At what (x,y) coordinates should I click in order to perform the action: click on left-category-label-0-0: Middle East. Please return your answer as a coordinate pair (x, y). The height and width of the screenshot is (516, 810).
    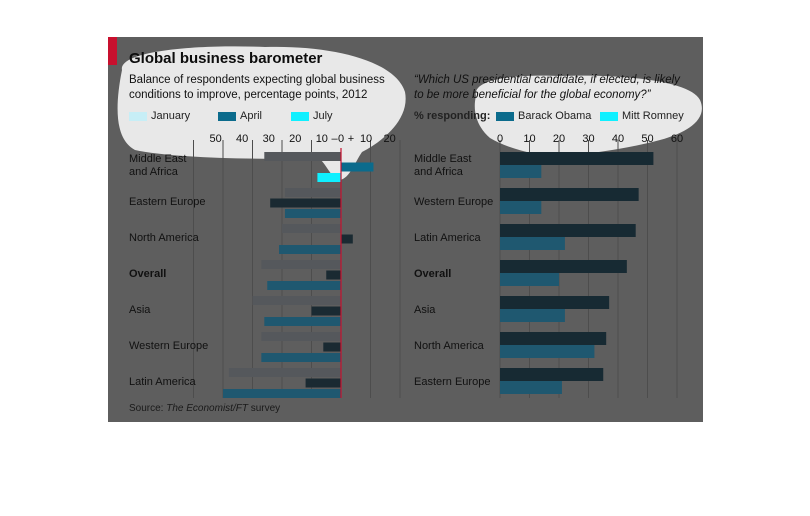
    Looking at the image, I should click on (157, 159).